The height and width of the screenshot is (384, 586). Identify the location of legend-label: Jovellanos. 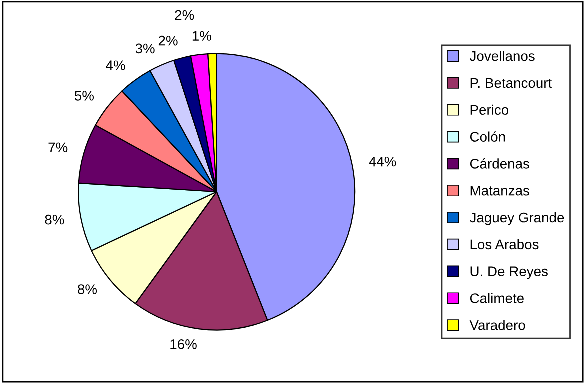
(502, 56).